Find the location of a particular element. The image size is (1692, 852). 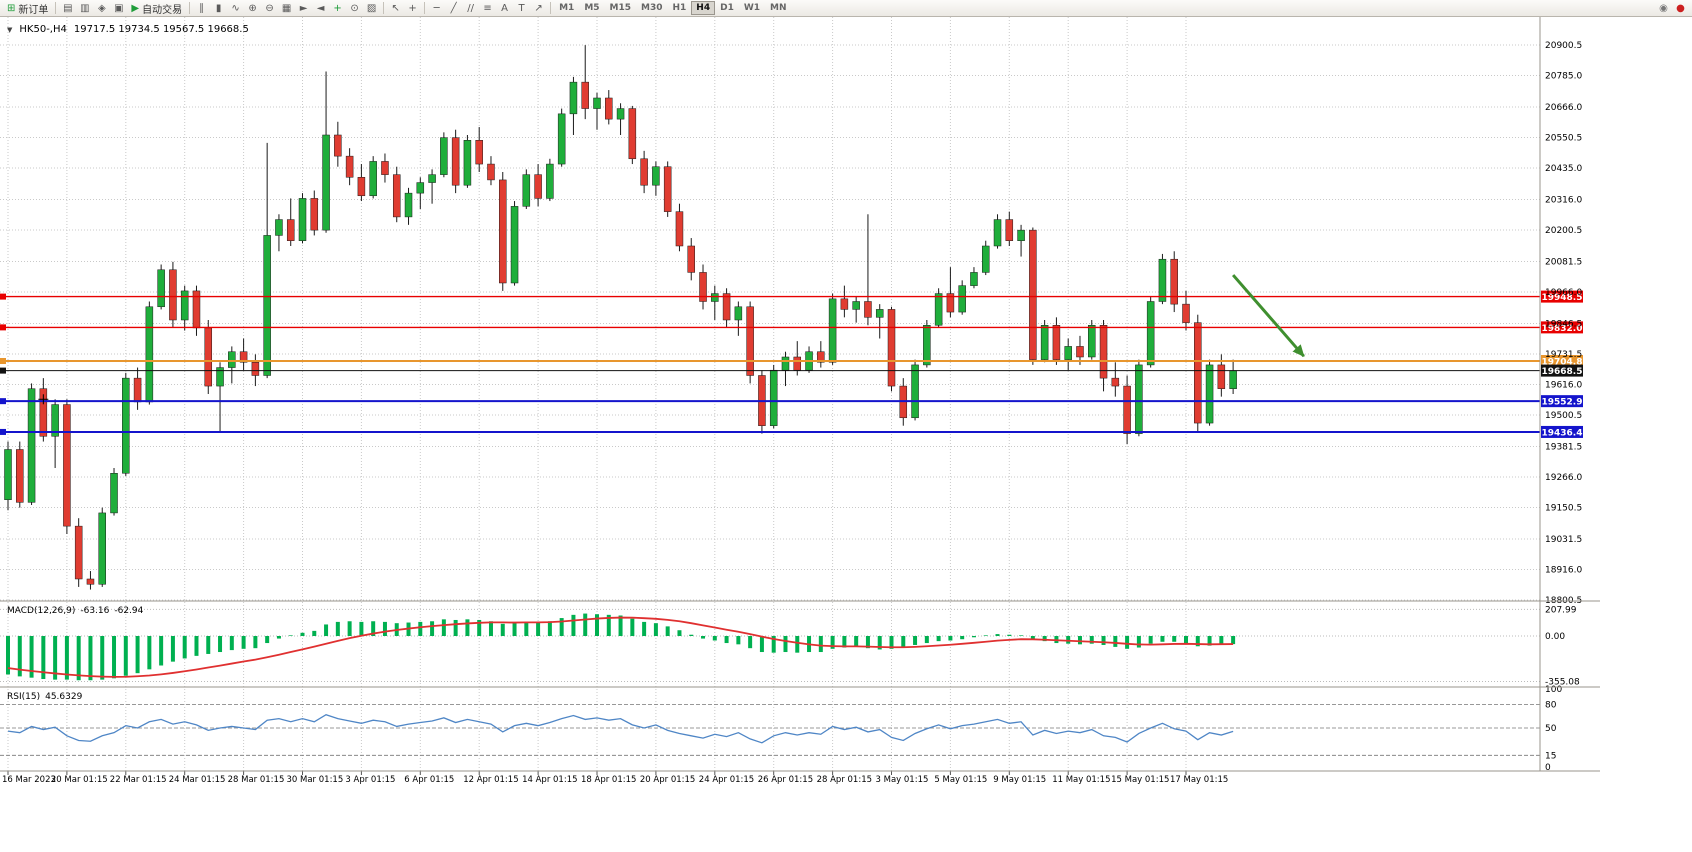

timeframe-m15-button: M15 is located at coordinates (620, 8).